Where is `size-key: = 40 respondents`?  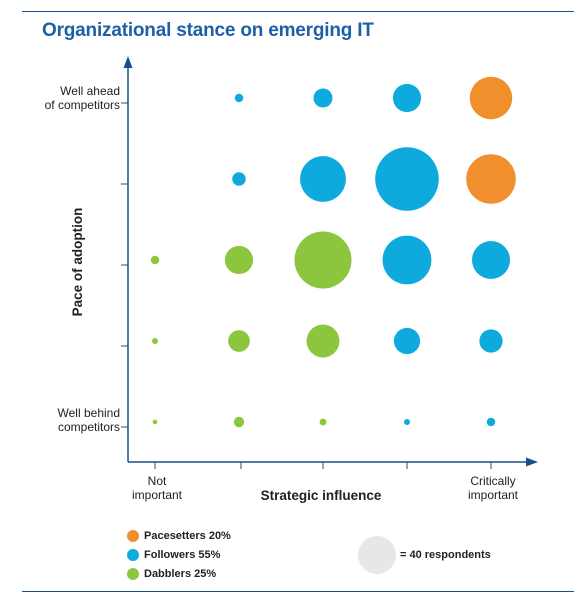 size-key: = 40 respondents is located at coordinates (424, 555).